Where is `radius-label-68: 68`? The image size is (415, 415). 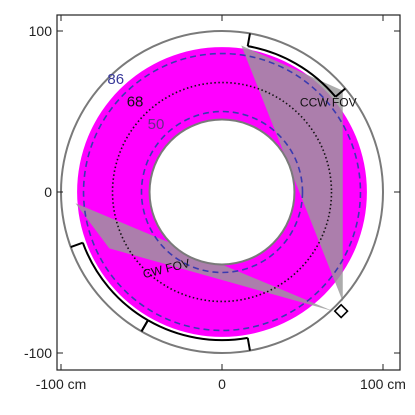 radius-label-68: 68 is located at coordinates (135, 102).